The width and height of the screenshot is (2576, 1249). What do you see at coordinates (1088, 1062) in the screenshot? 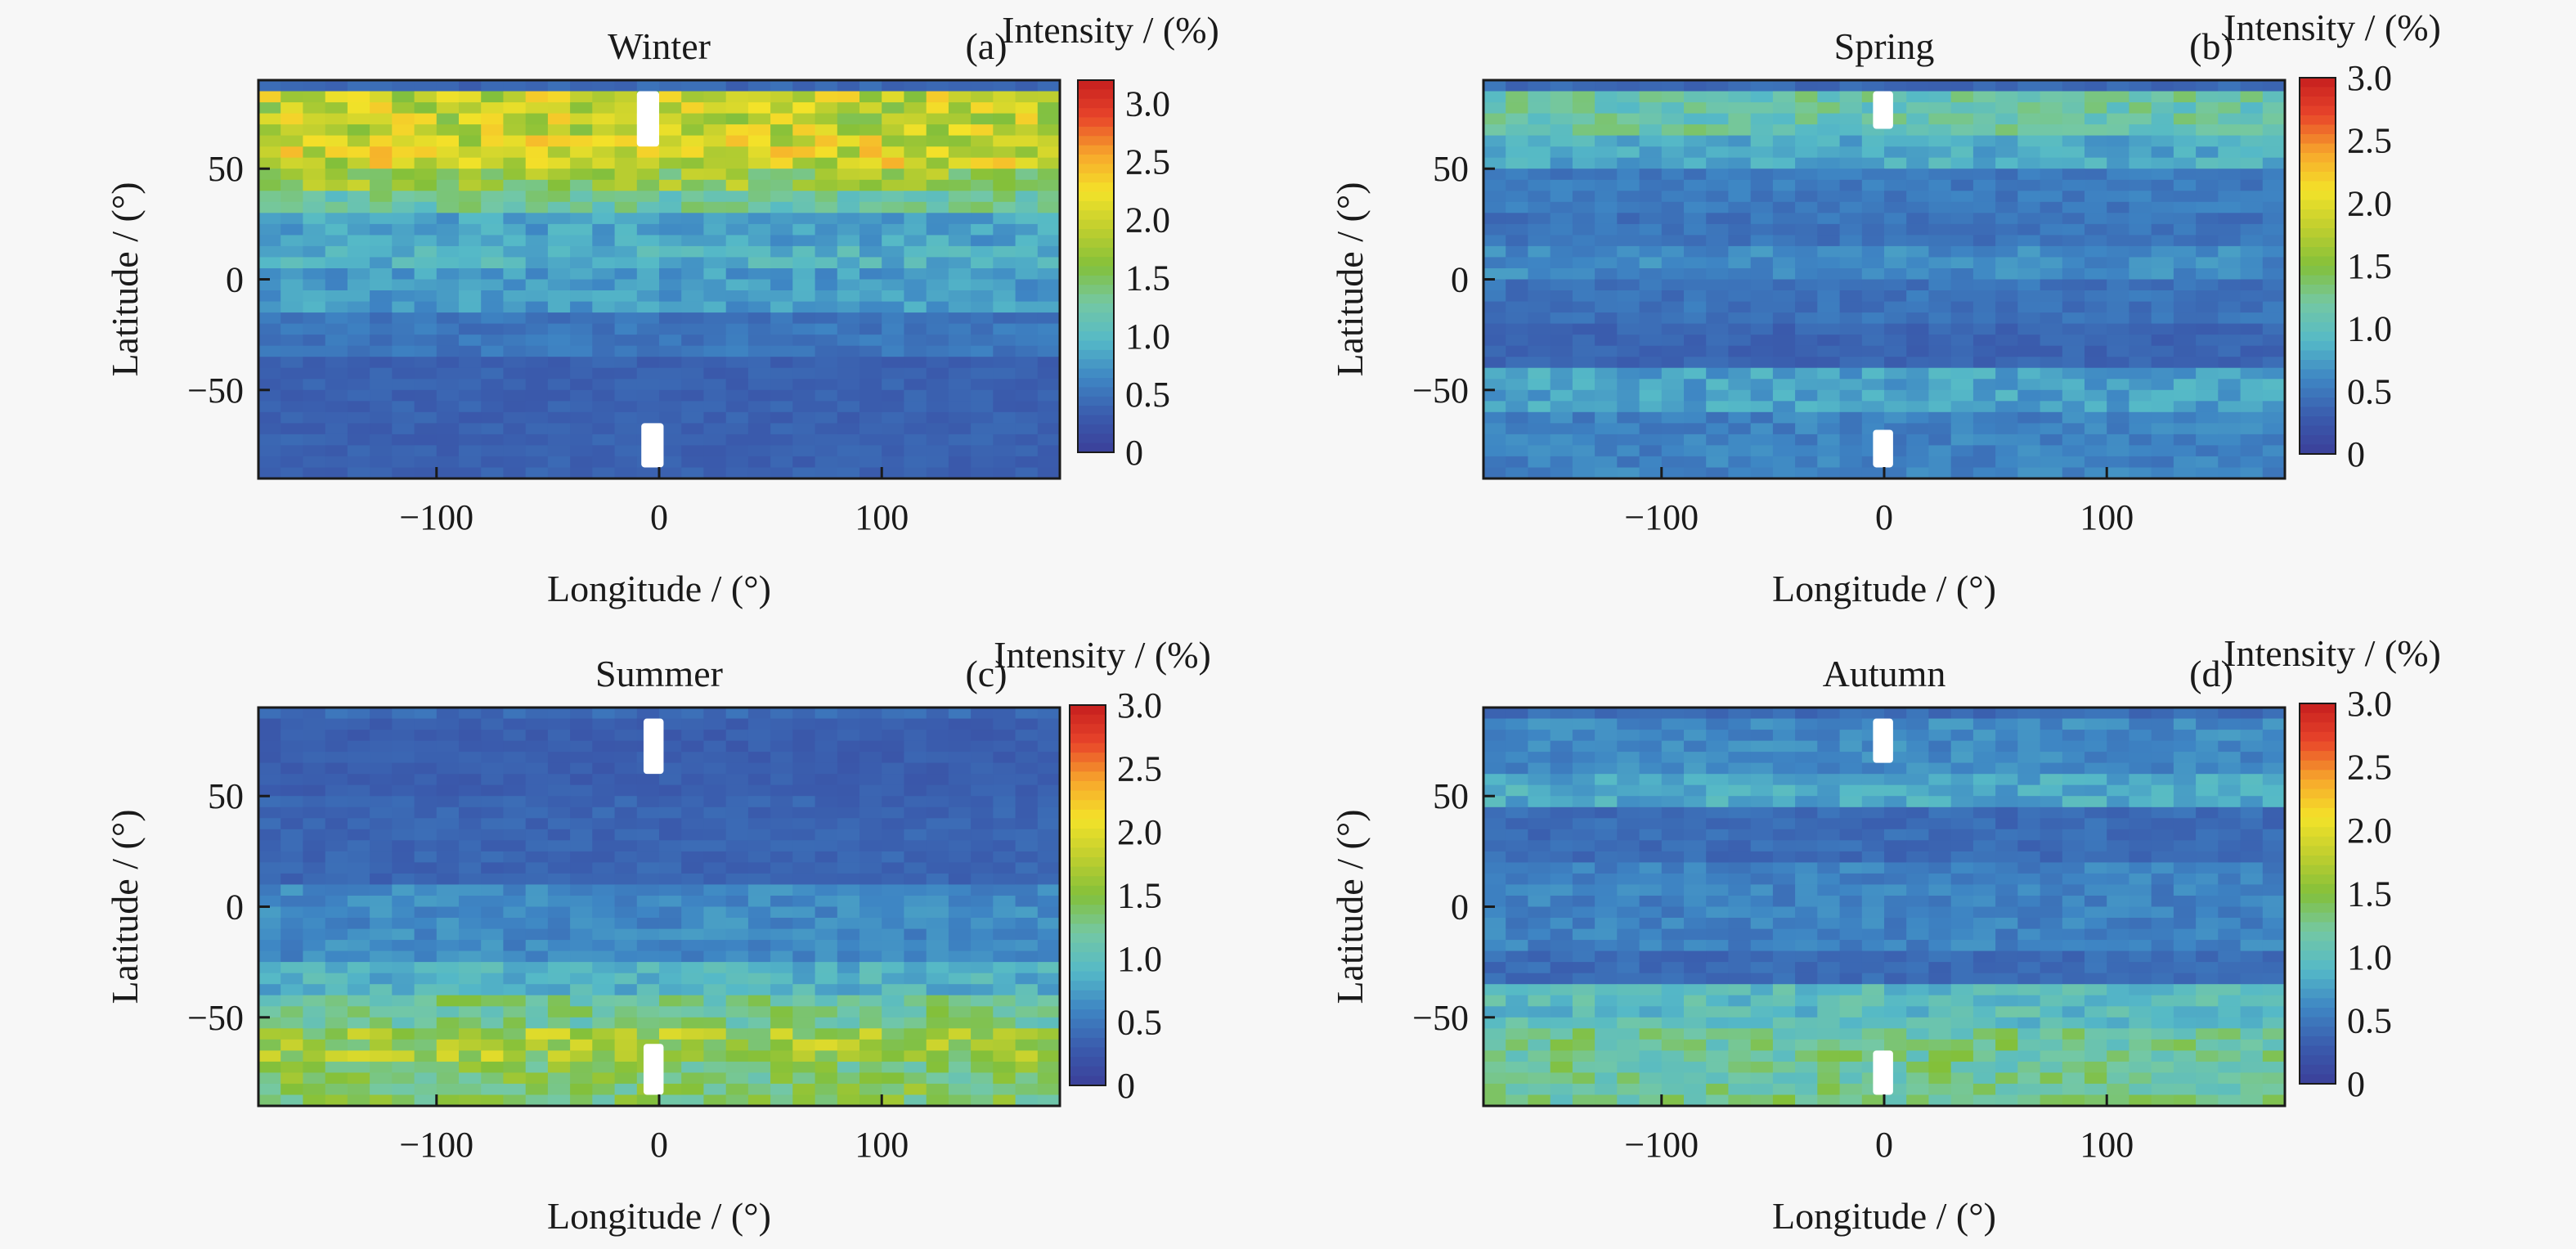
I see `colorbar-segment` at bounding box center [1088, 1062].